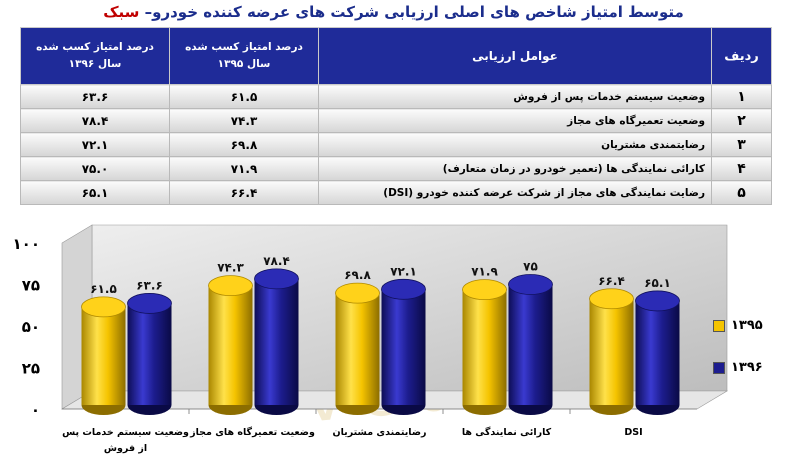 The height and width of the screenshot is (461, 787). I want to click on bar-value-label: ۷۲.۱, so click(403, 271).